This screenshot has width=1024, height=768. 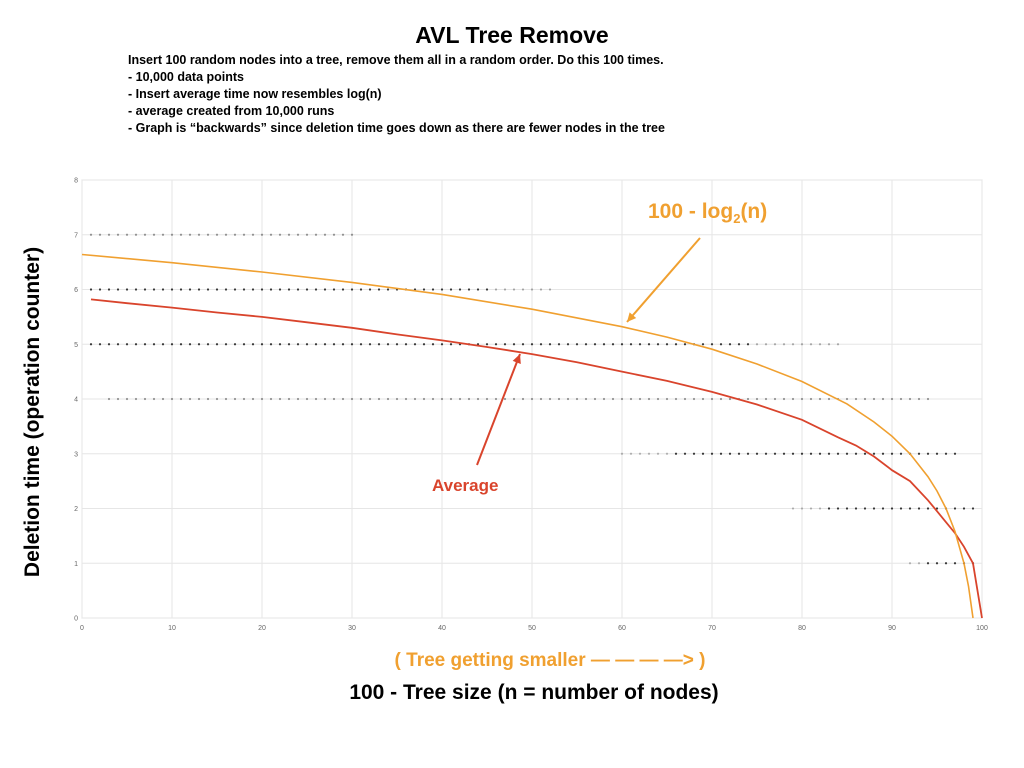 What do you see at coordinates (76, 181) in the screenshot?
I see `y-tick-label: 8` at bounding box center [76, 181].